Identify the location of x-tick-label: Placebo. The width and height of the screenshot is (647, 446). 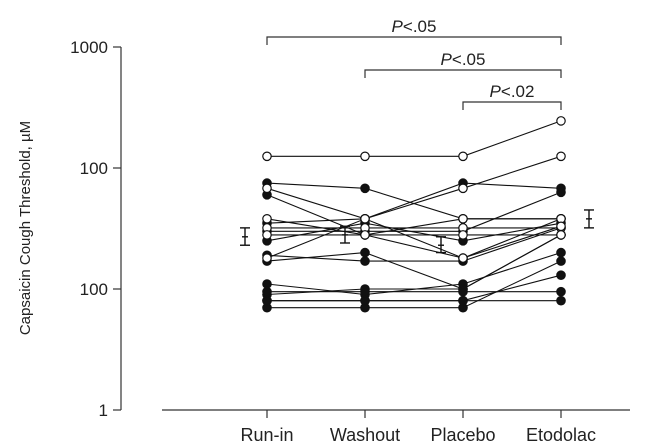
(462, 435).